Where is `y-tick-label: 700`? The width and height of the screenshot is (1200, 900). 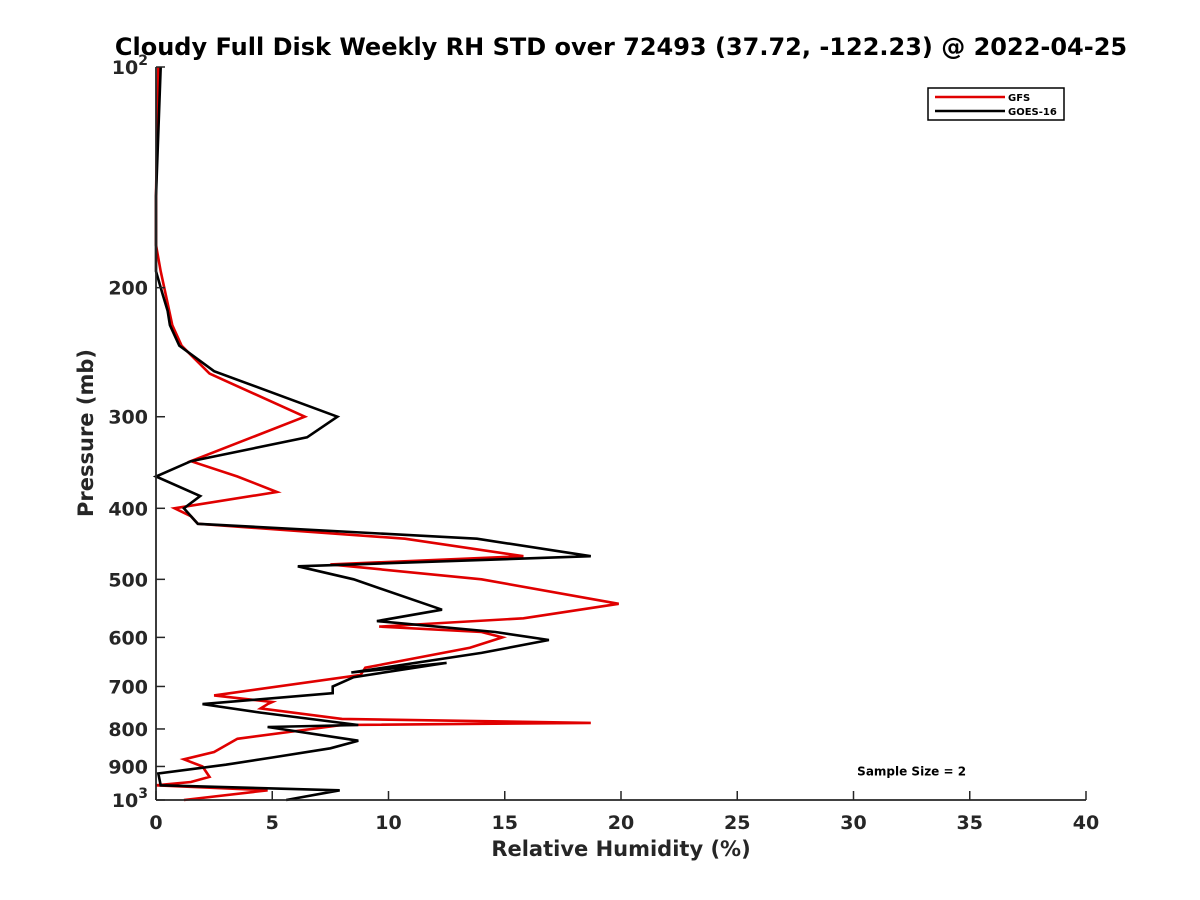
y-tick-label: 700 is located at coordinates (128, 687).